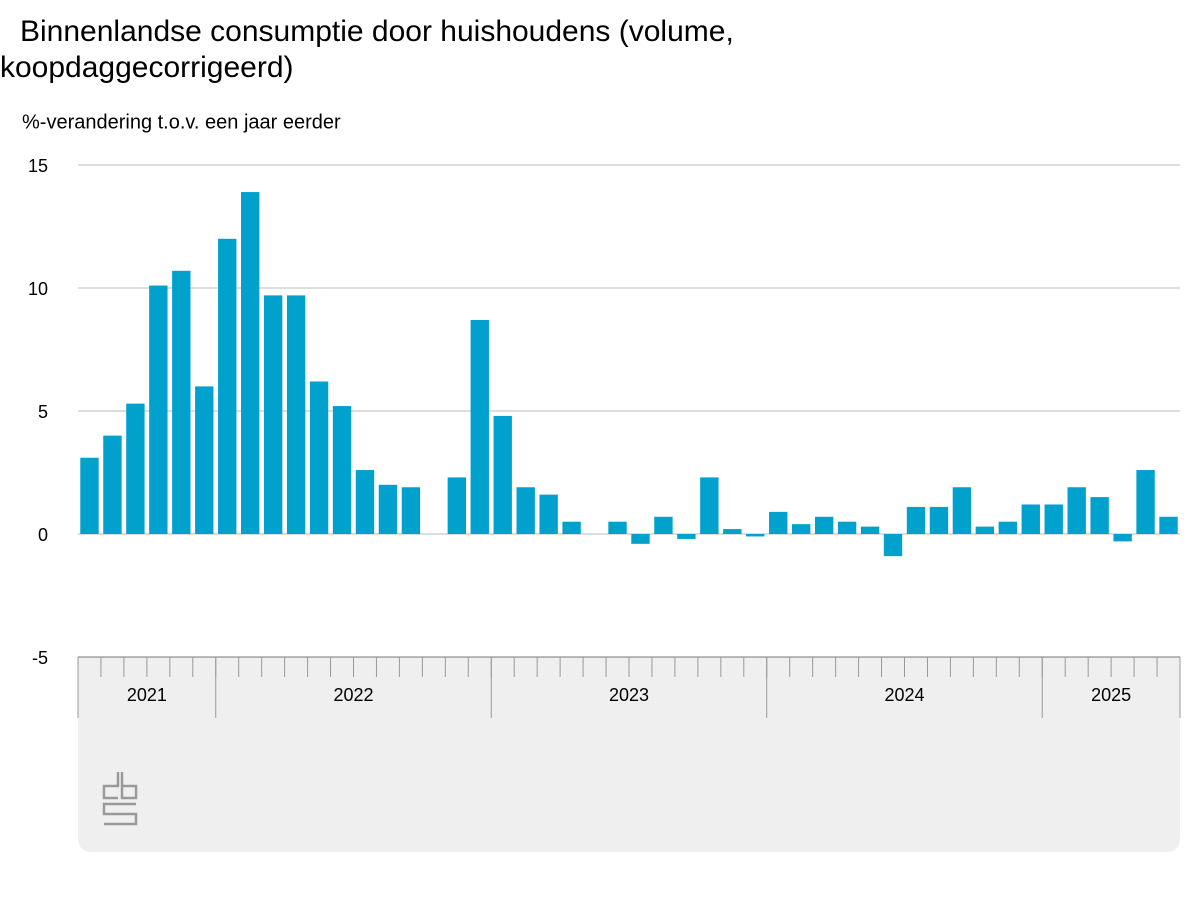 This screenshot has height=900, width=1200. I want to click on cbs-logo, so click(120, 799).